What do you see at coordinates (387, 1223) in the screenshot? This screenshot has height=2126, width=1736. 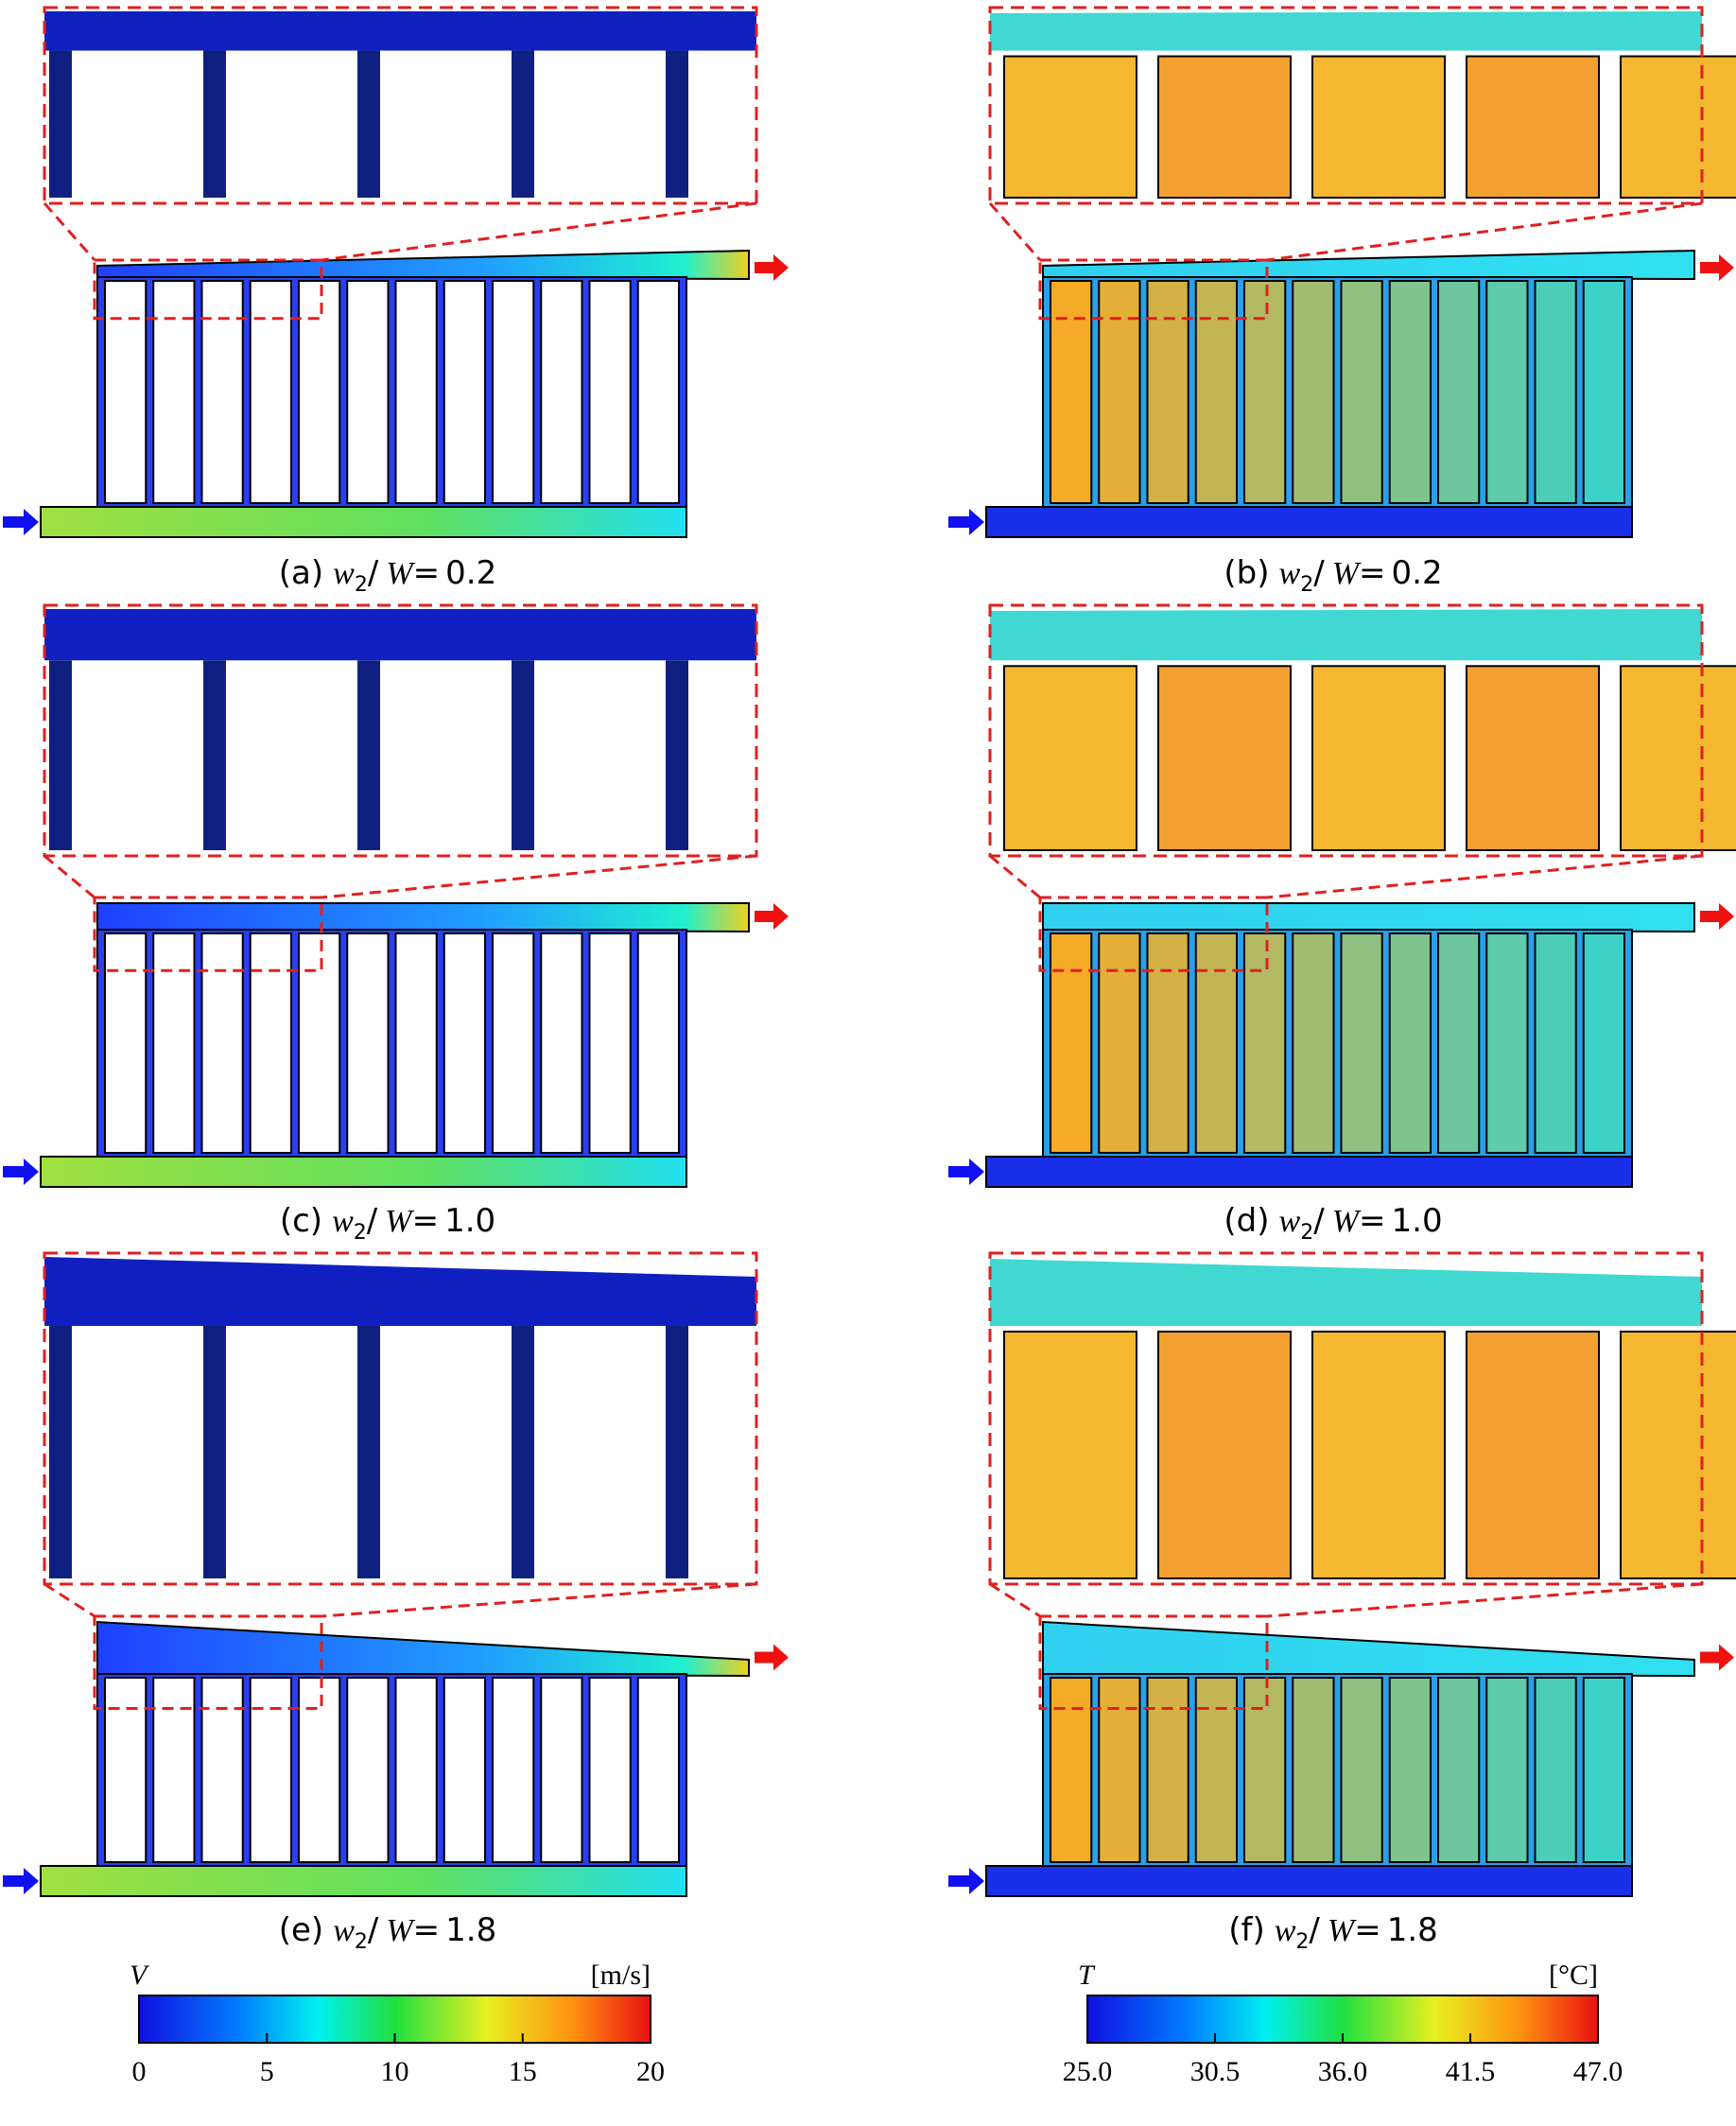 I see `caption: (c) w2/W= 1.0` at bounding box center [387, 1223].